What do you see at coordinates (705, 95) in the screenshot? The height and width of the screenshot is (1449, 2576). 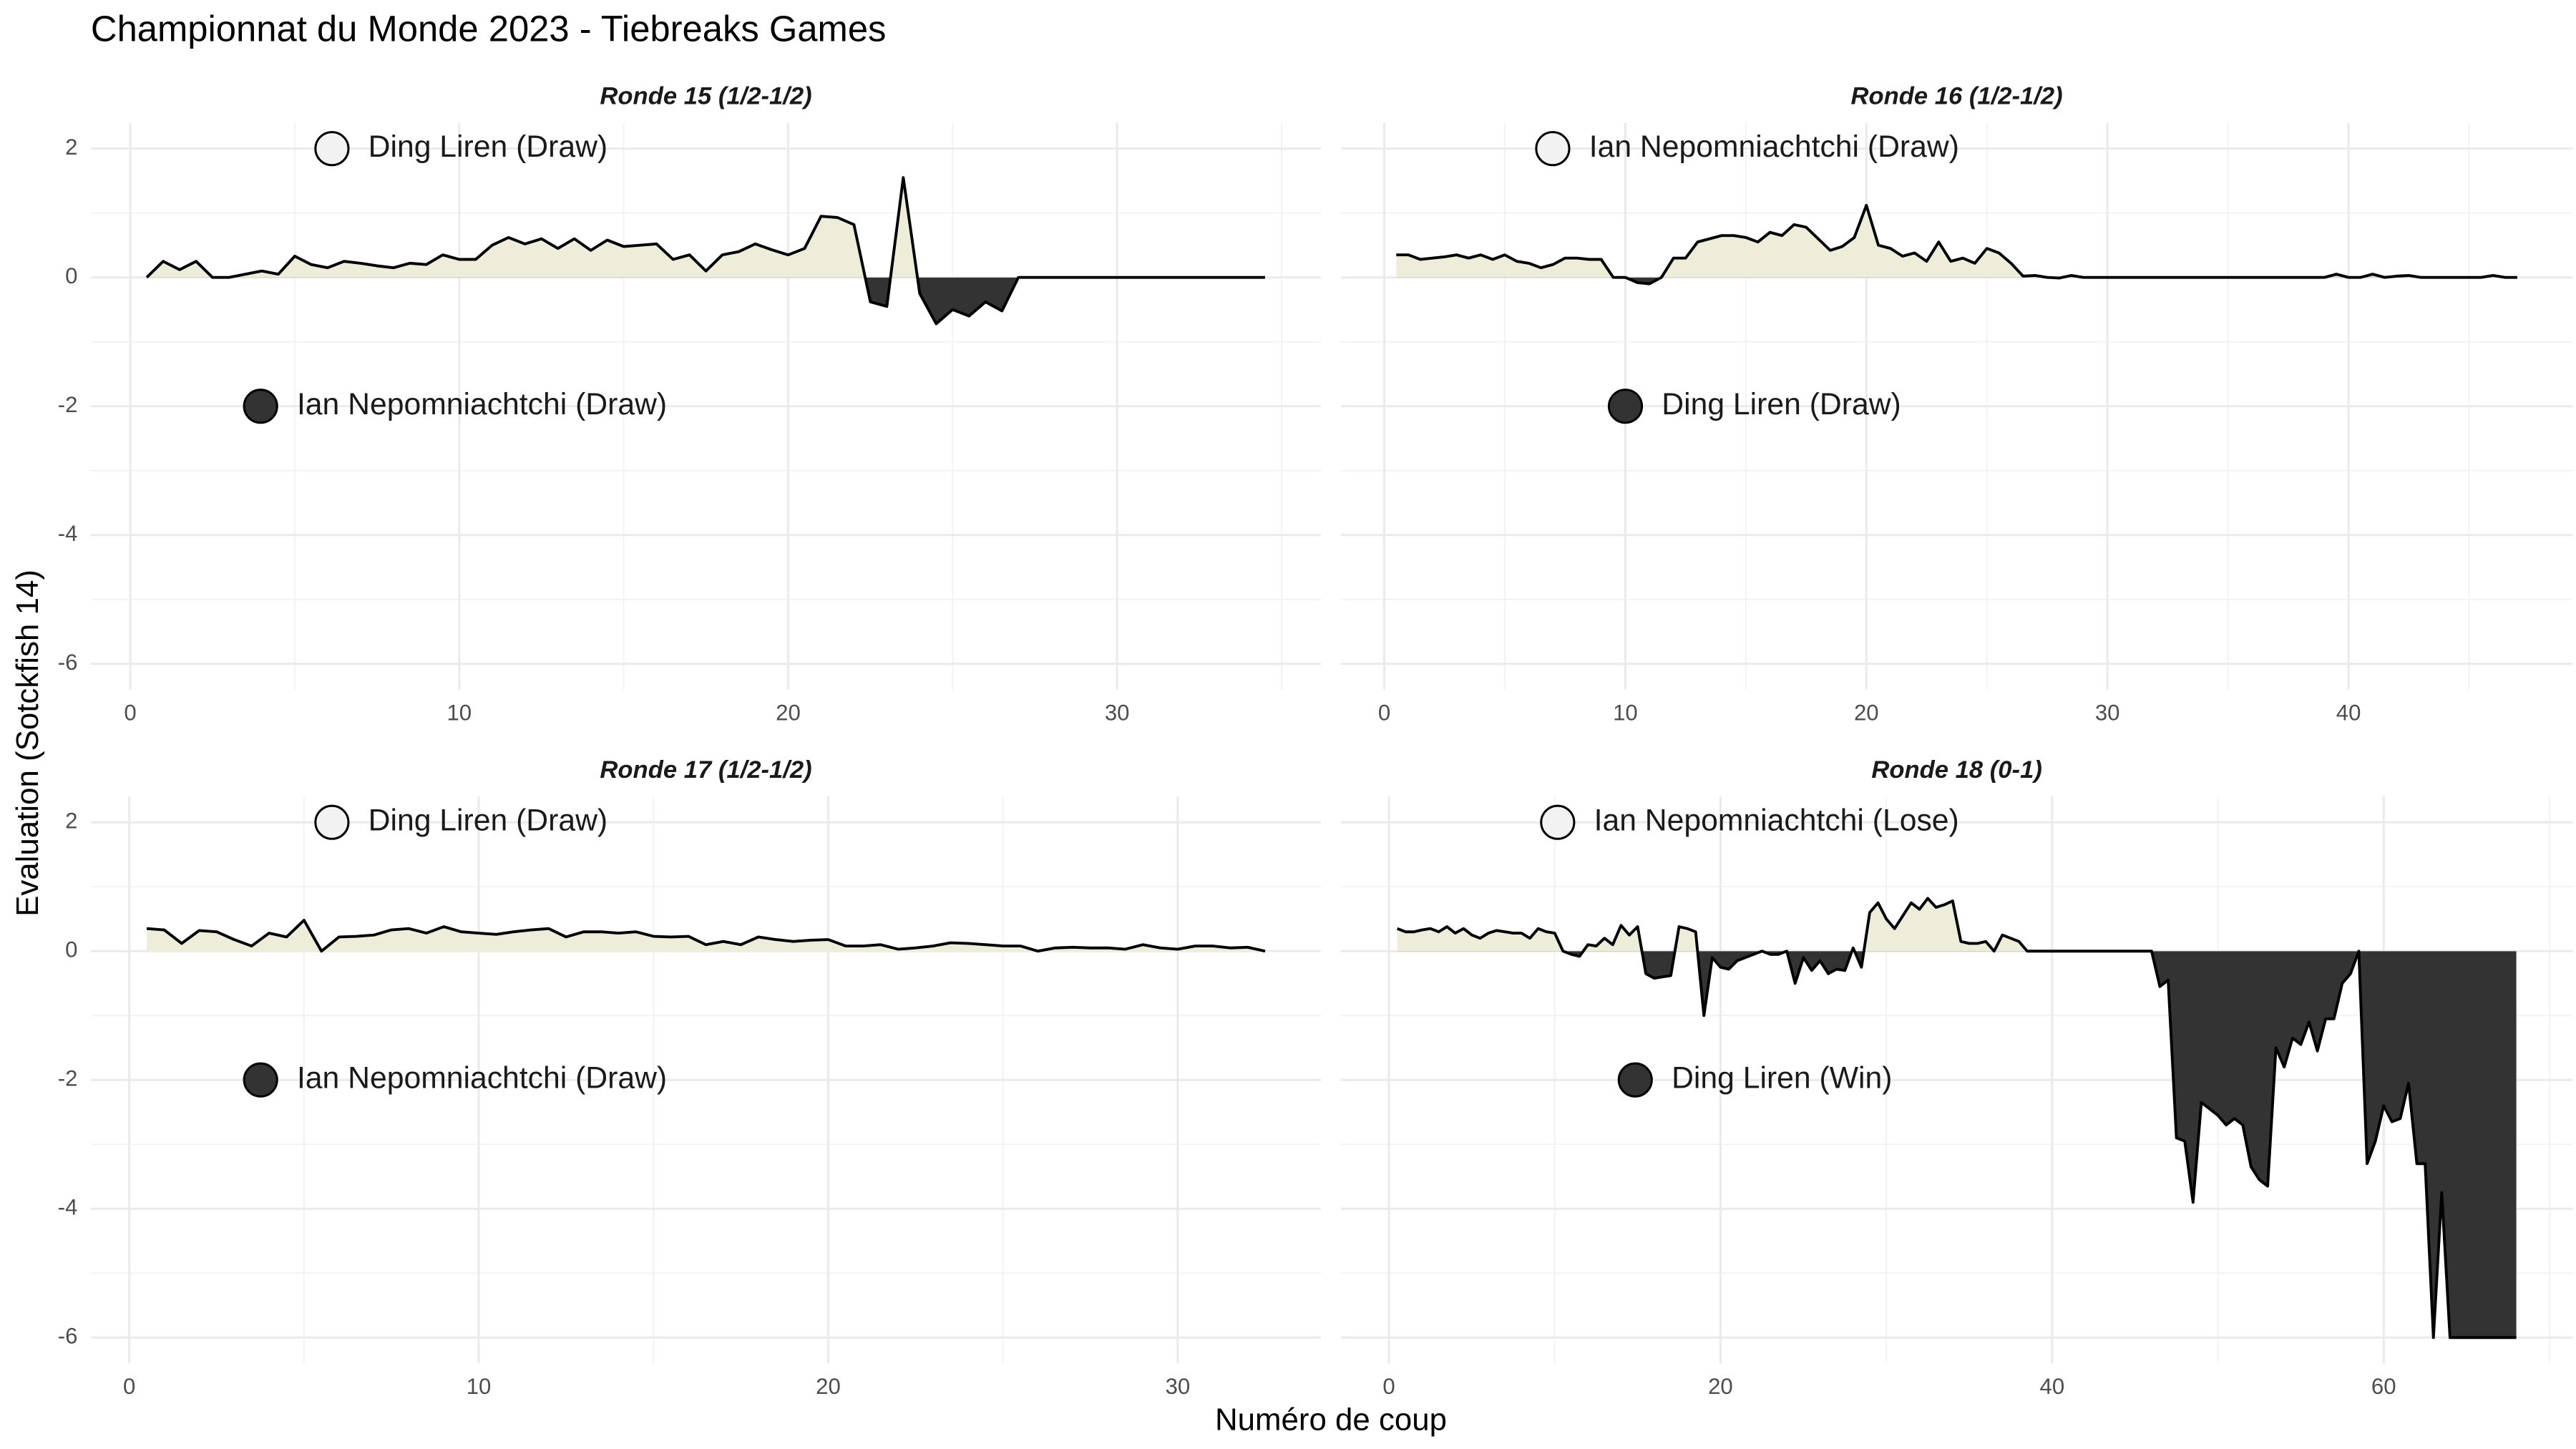 I see `panel-title: Ronde 15 (1/2-1/2)` at bounding box center [705, 95].